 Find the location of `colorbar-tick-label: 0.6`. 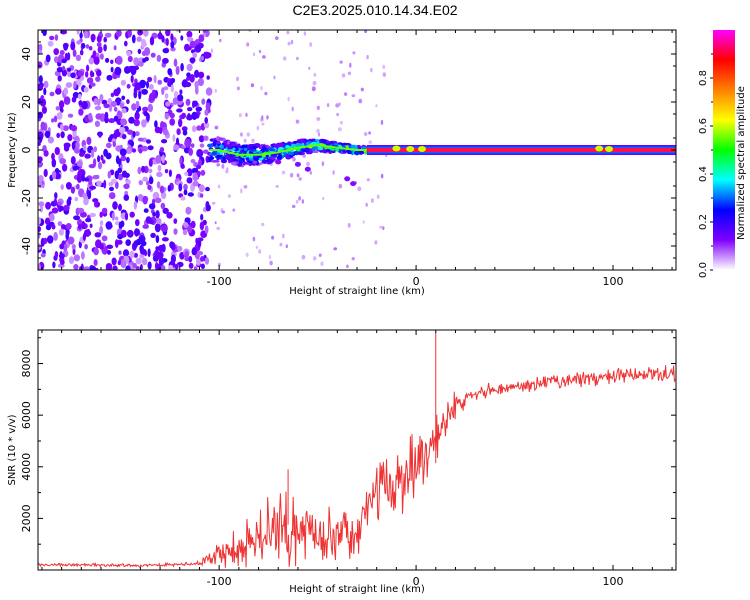

colorbar-tick-label: 0.6 is located at coordinates (703, 126).